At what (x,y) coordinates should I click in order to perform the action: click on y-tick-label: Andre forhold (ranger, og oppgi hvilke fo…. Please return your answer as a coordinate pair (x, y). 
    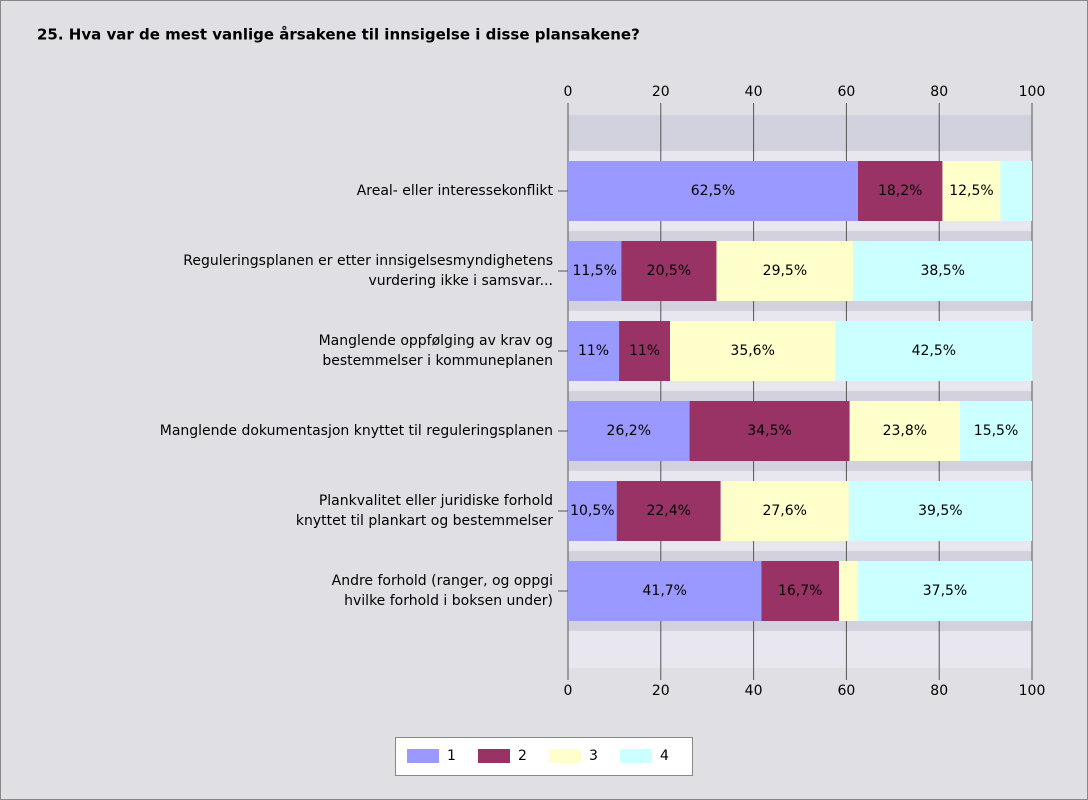
    Looking at the image, I should click on (442, 591).